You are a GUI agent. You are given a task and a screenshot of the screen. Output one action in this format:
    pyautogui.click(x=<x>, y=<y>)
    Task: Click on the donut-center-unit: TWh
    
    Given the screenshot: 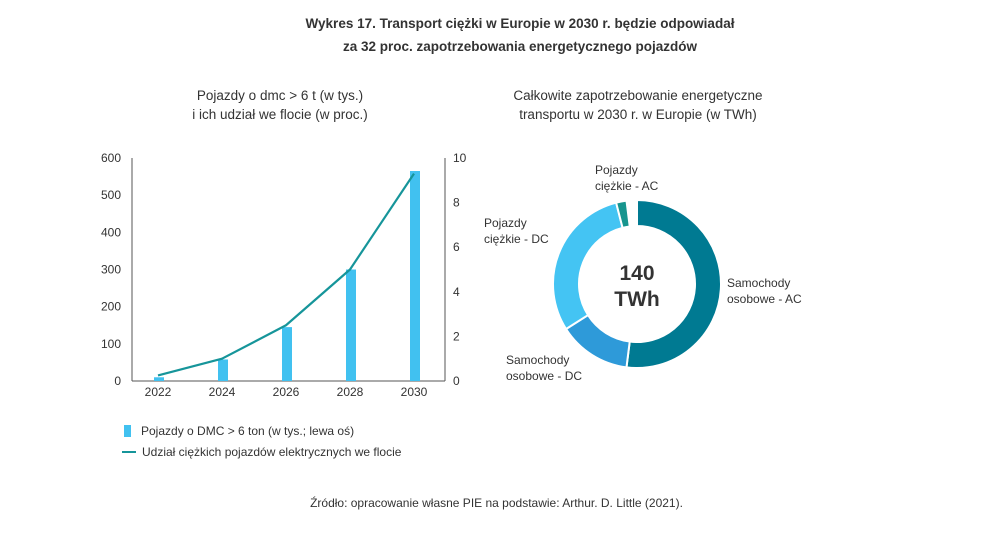 What is the action you would take?
    pyautogui.click(x=636, y=299)
    